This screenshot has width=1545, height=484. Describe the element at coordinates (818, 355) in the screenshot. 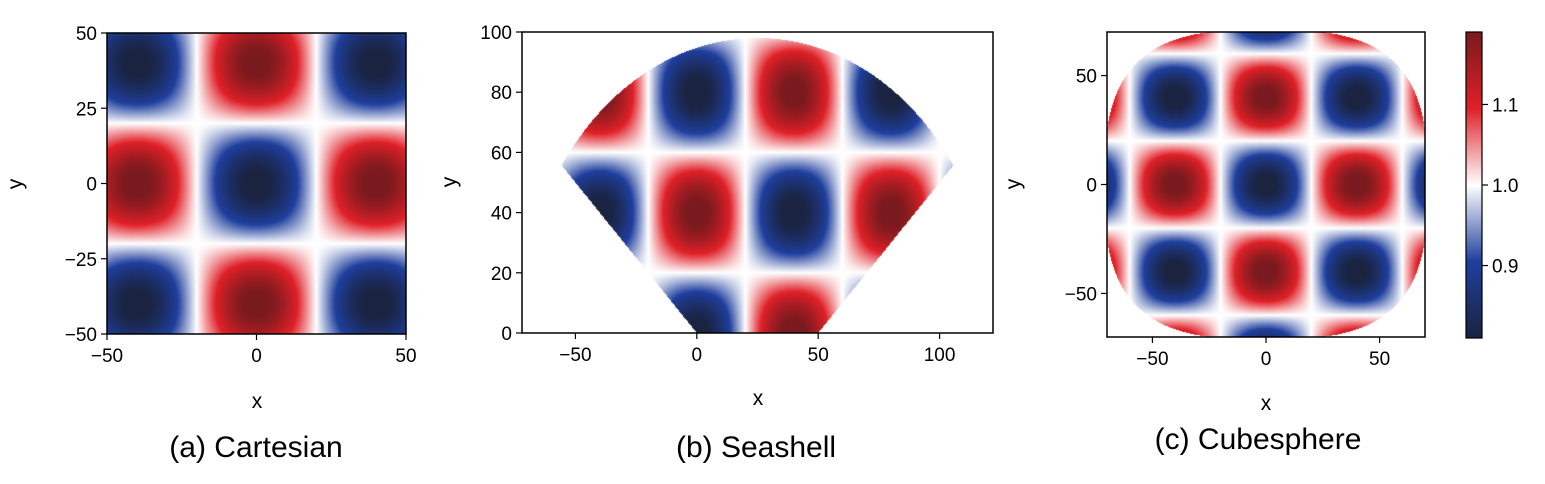

I see `x-tick-label-seashell: 50` at that location.